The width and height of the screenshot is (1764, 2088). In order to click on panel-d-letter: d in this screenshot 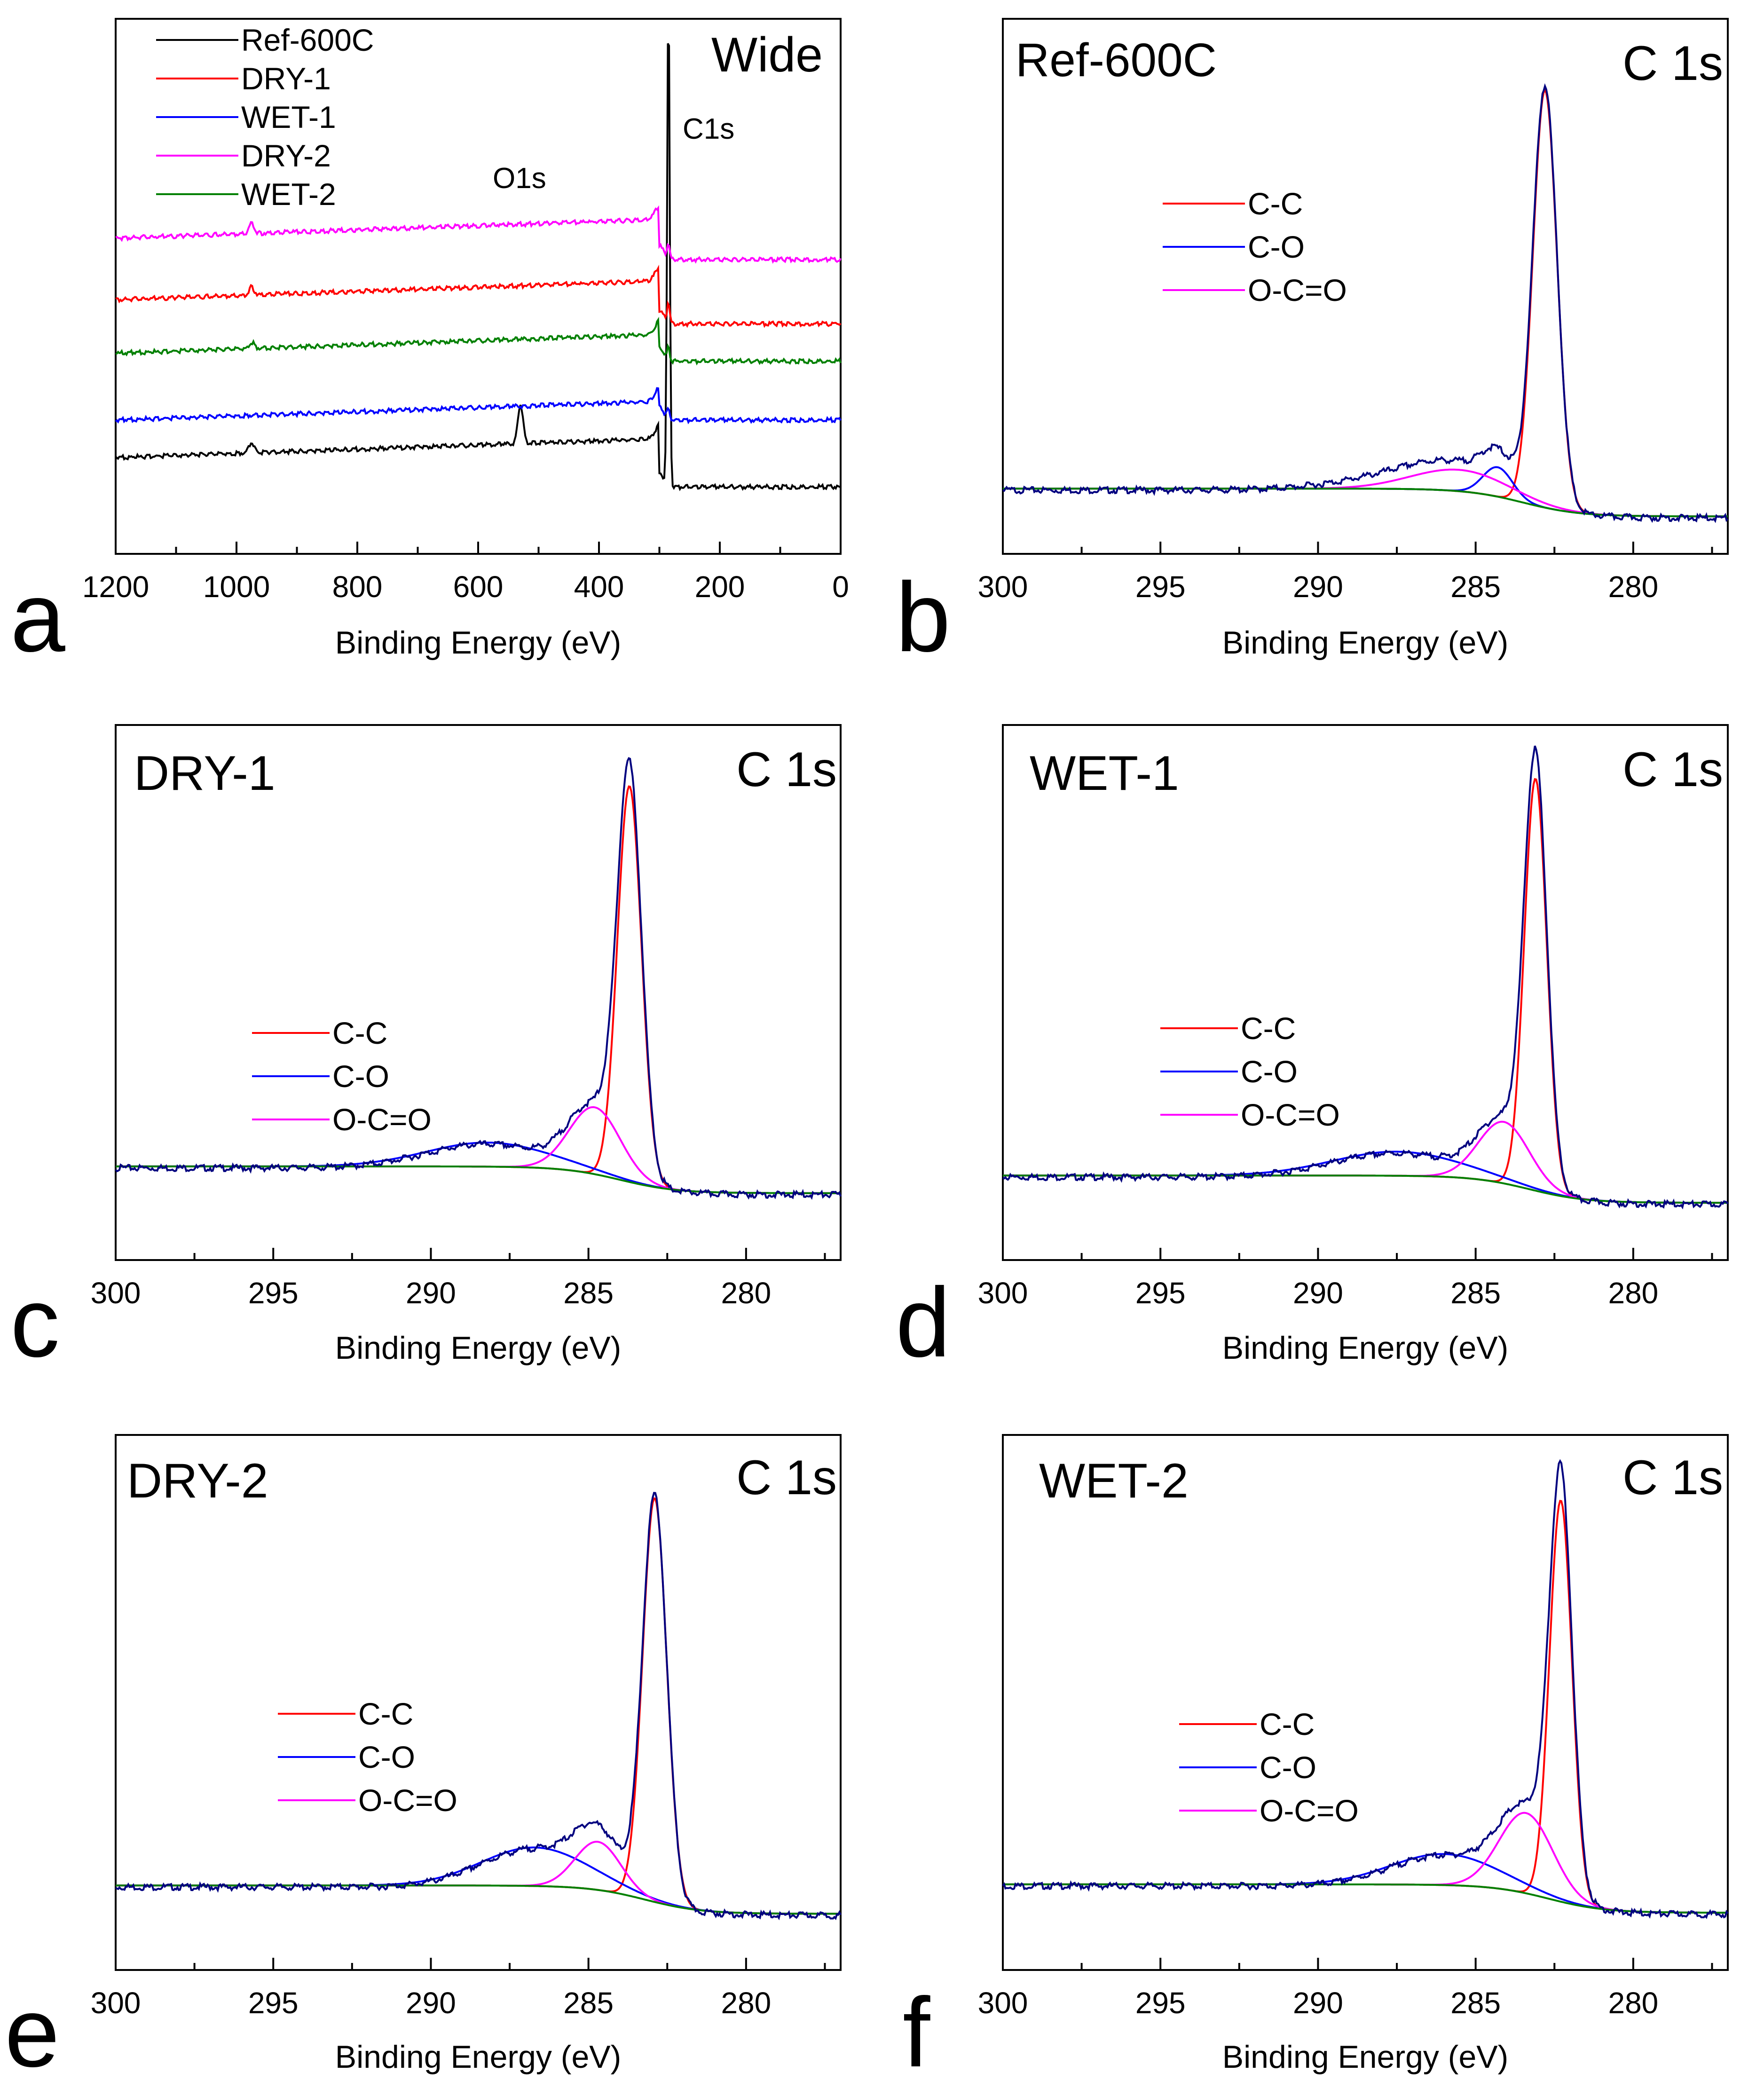, I will do `click(923, 1322)`.